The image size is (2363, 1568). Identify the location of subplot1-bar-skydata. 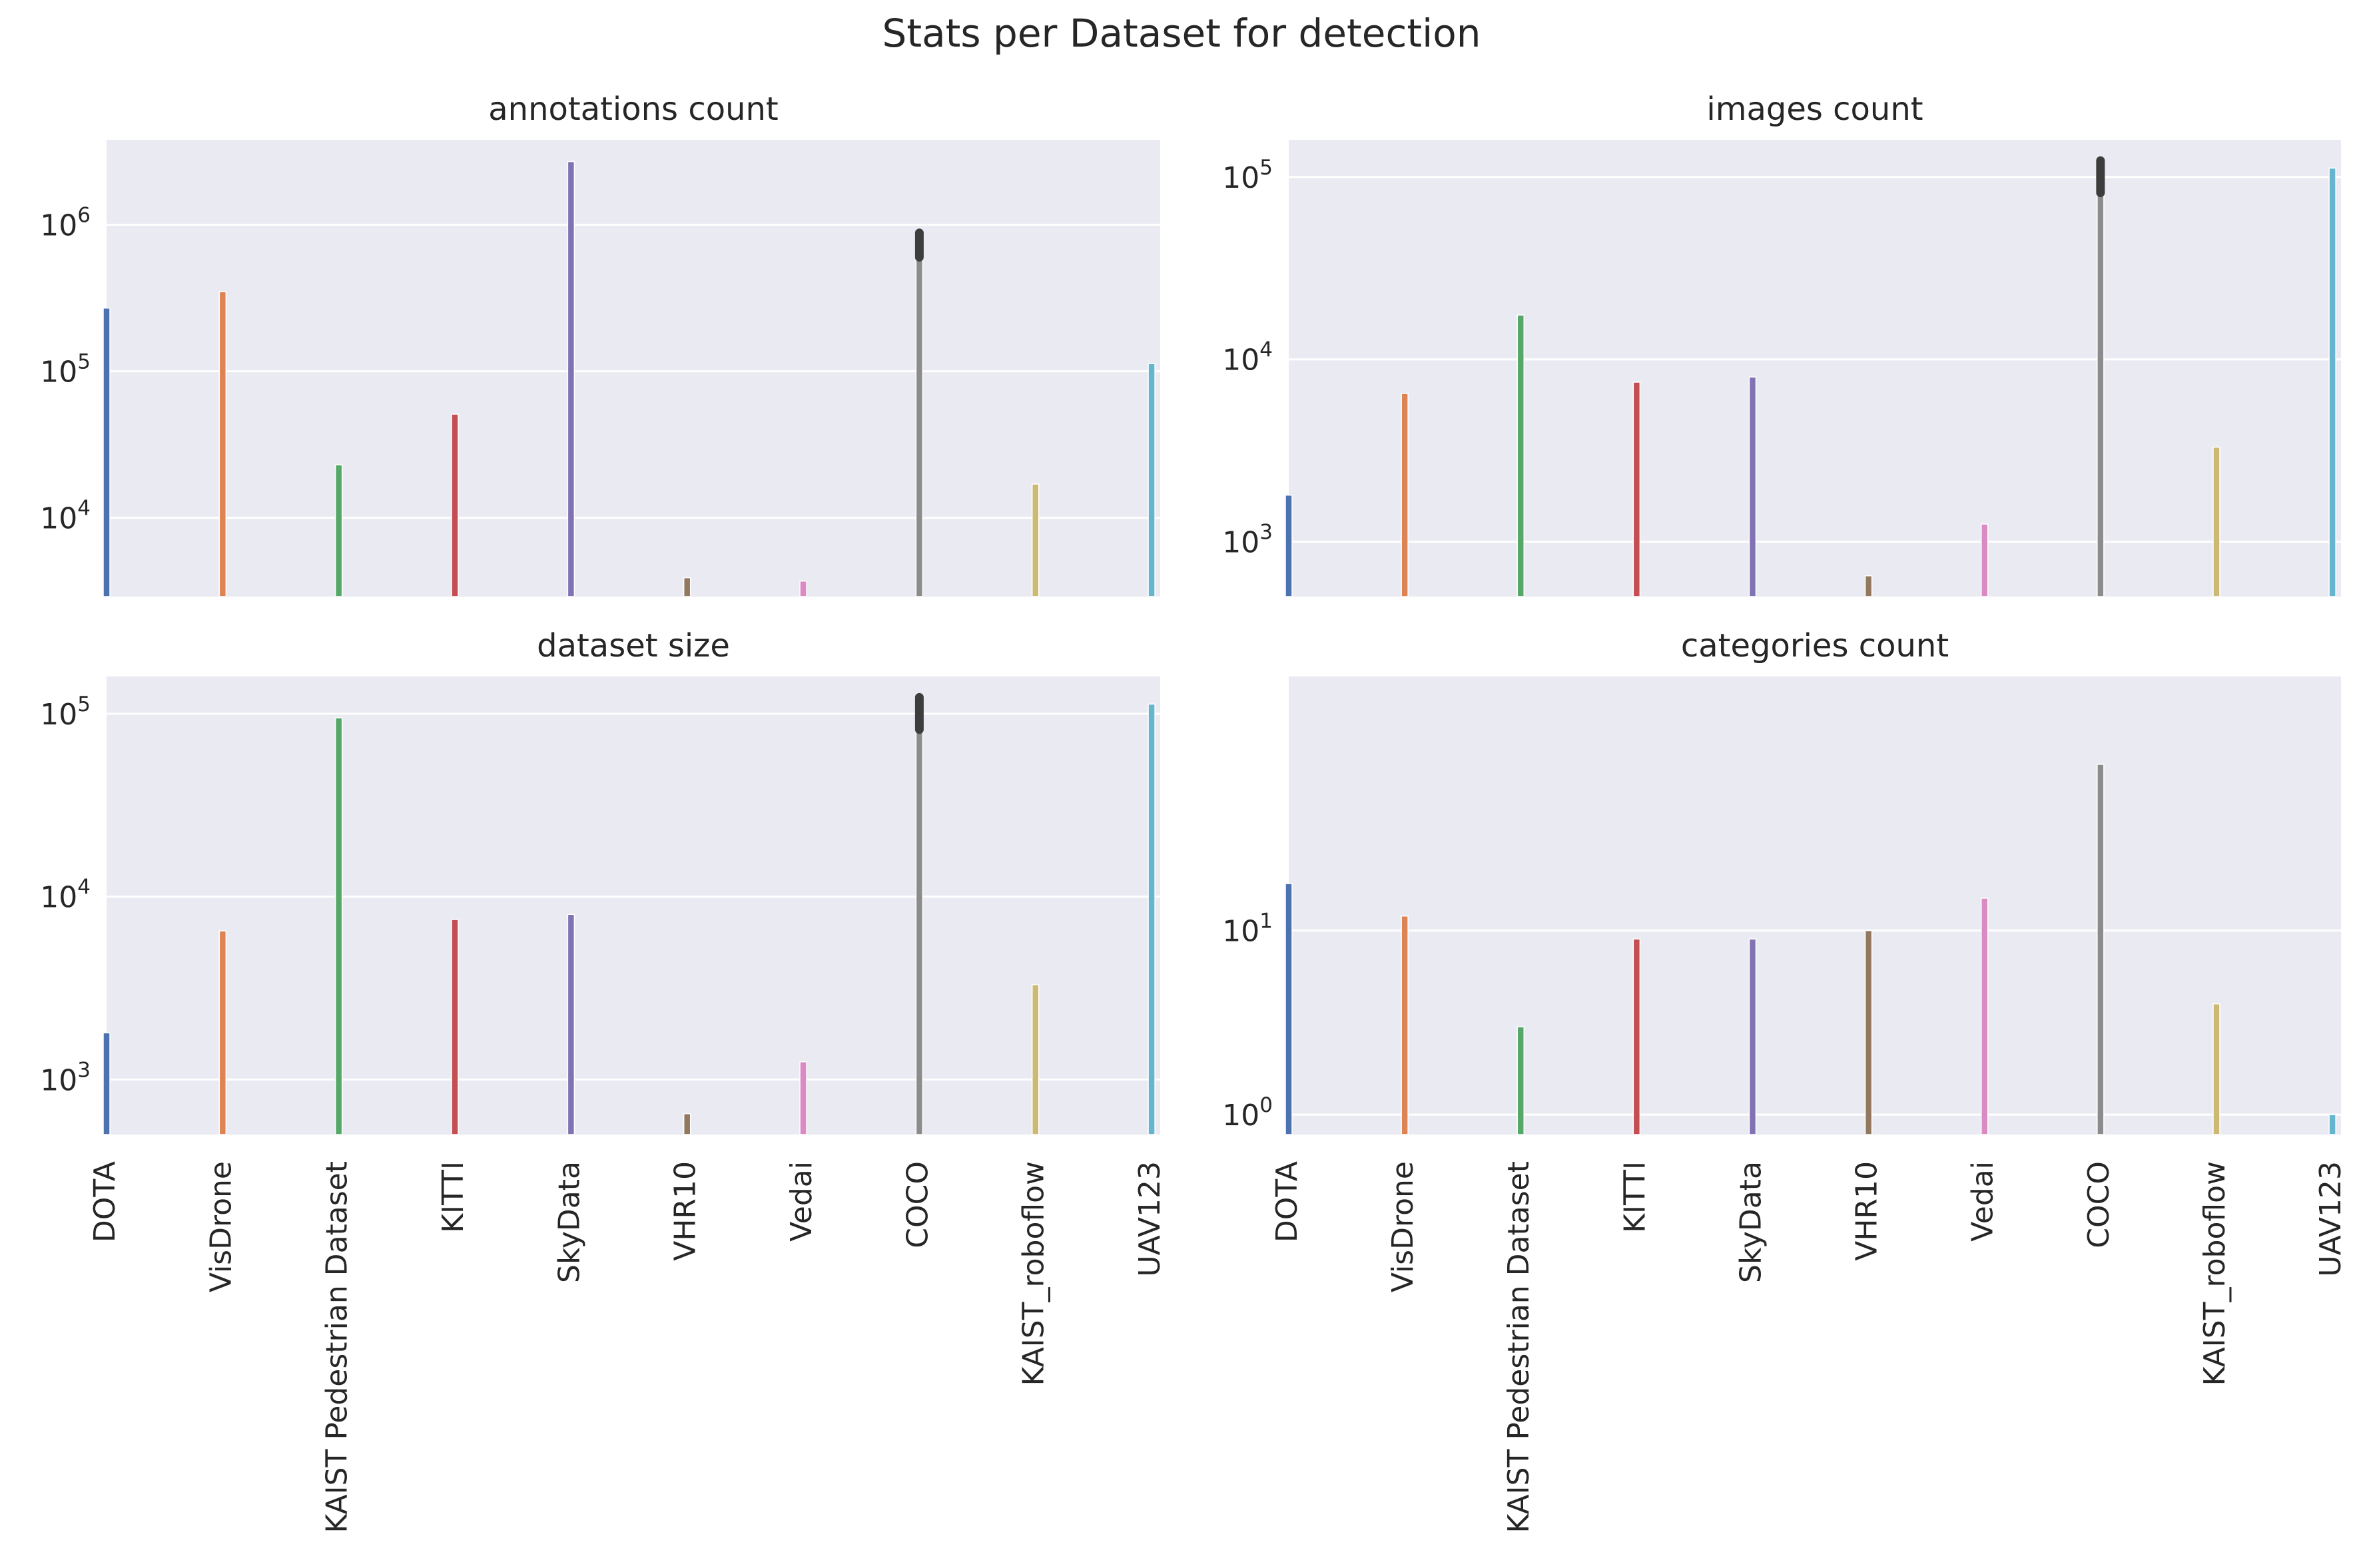
(571, 378).